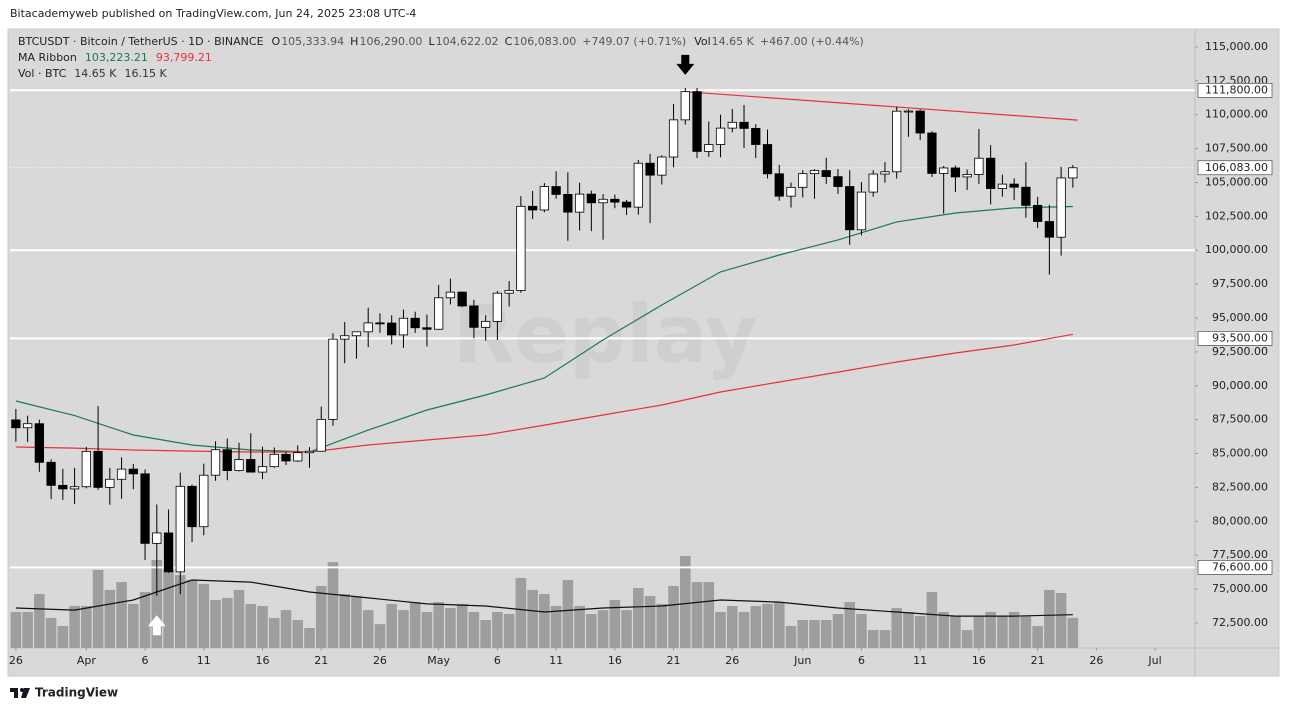 The image size is (1289, 715). I want to click on y-tick-label: 87,500.00, so click(1240, 419).